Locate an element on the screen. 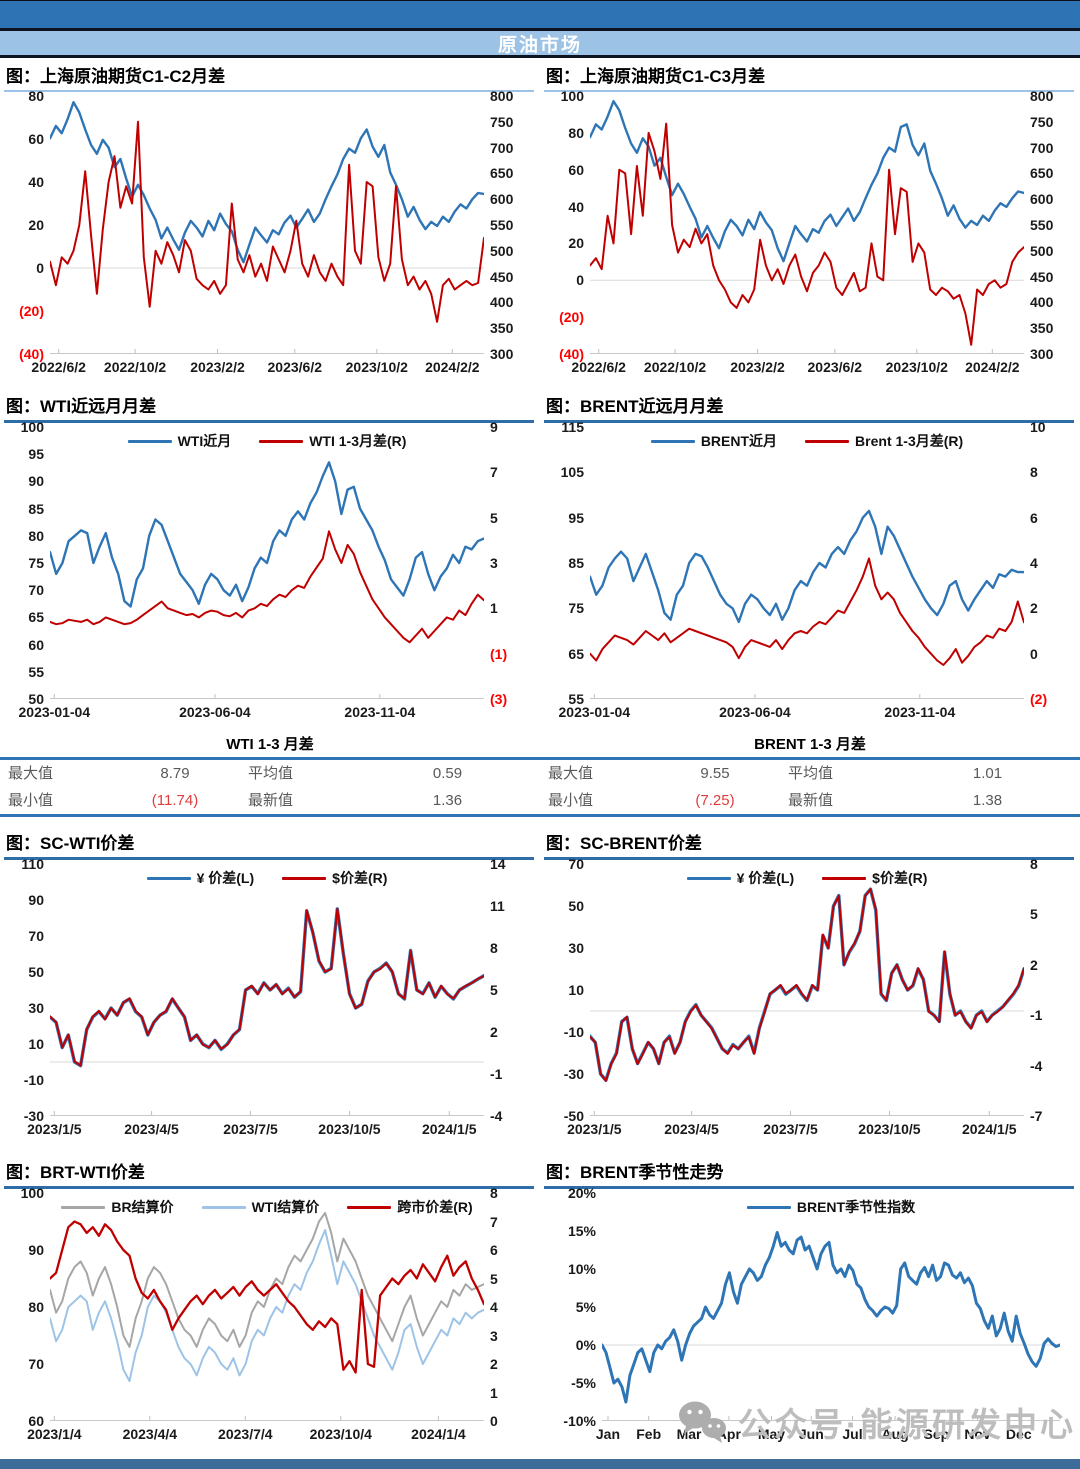  y-axis-tick: 500 is located at coordinates (1042, 250).